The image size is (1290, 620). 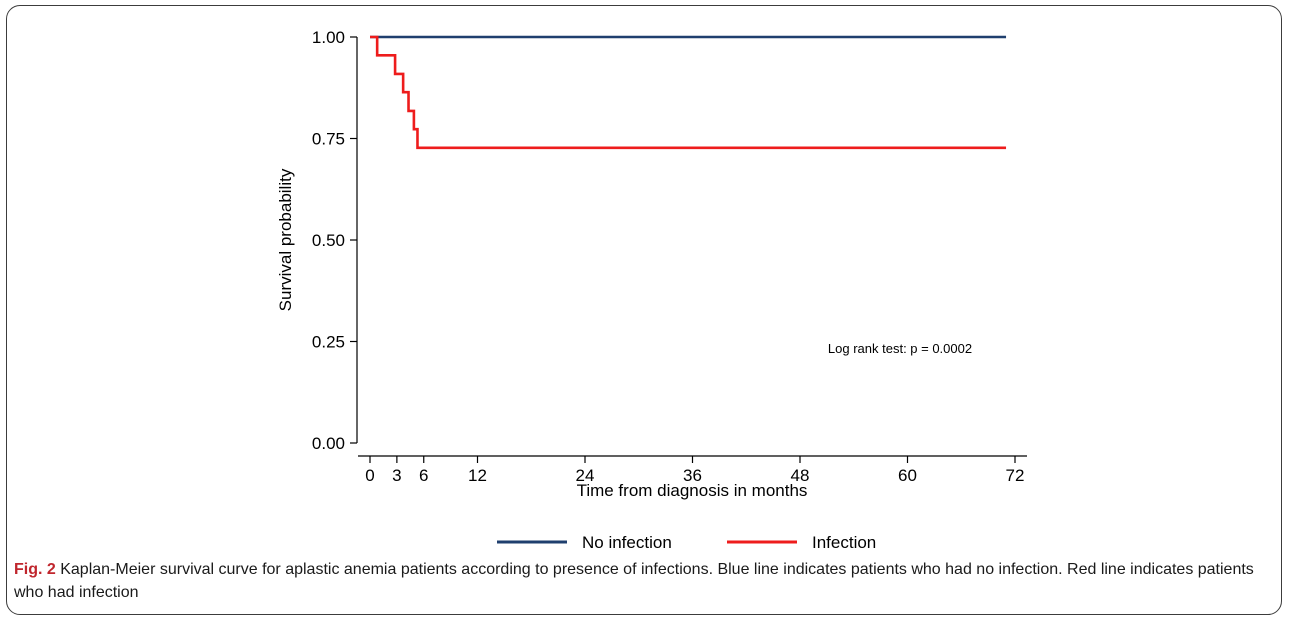 What do you see at coordinates (328, 443) in the screenshot?
I see `y-tick-label: 0.00` at bounding box center [328, 443].